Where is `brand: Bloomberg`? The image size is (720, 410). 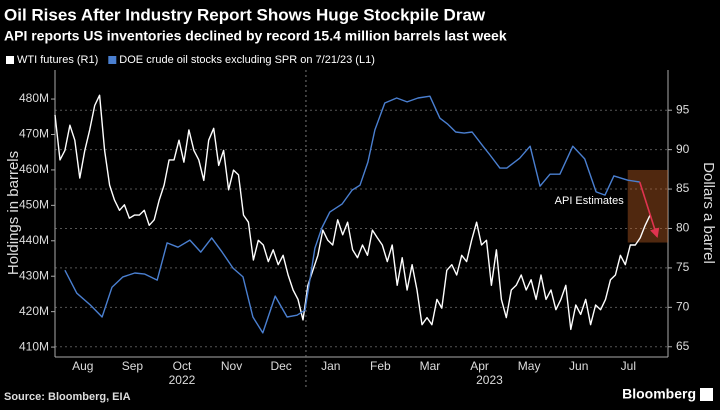 brand: Bloomberg is located at coordinates (659, 394).